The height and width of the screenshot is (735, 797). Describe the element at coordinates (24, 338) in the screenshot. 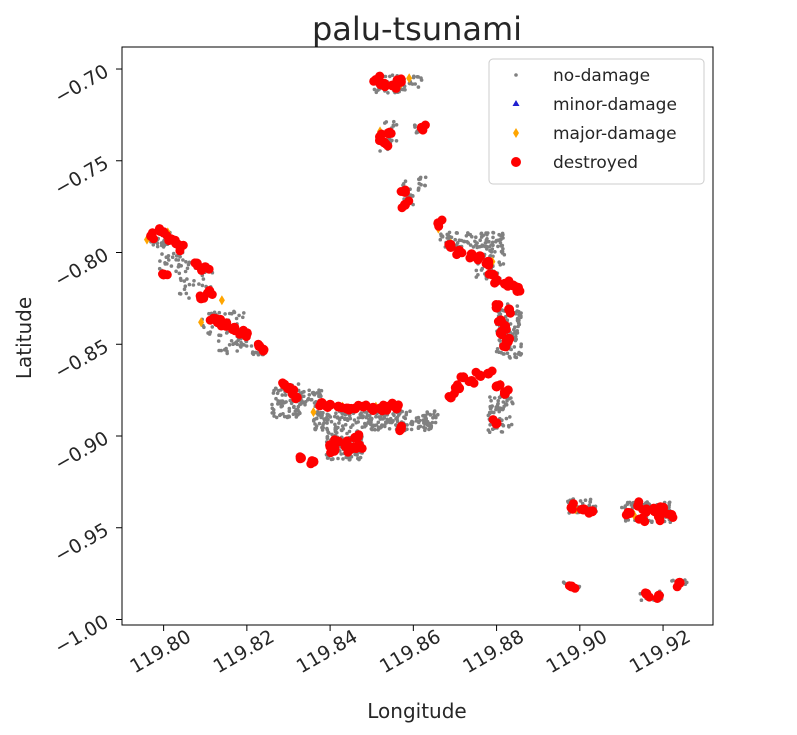

I see `y-axis-label: Latitude` at that location.